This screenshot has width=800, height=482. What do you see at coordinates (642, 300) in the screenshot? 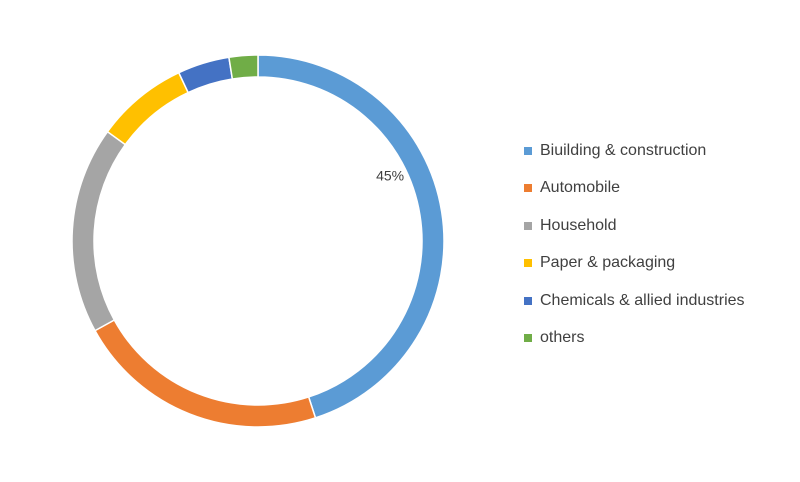
I see `legend-label: Chemicals & allied industries` at bounding box center [642, 300].